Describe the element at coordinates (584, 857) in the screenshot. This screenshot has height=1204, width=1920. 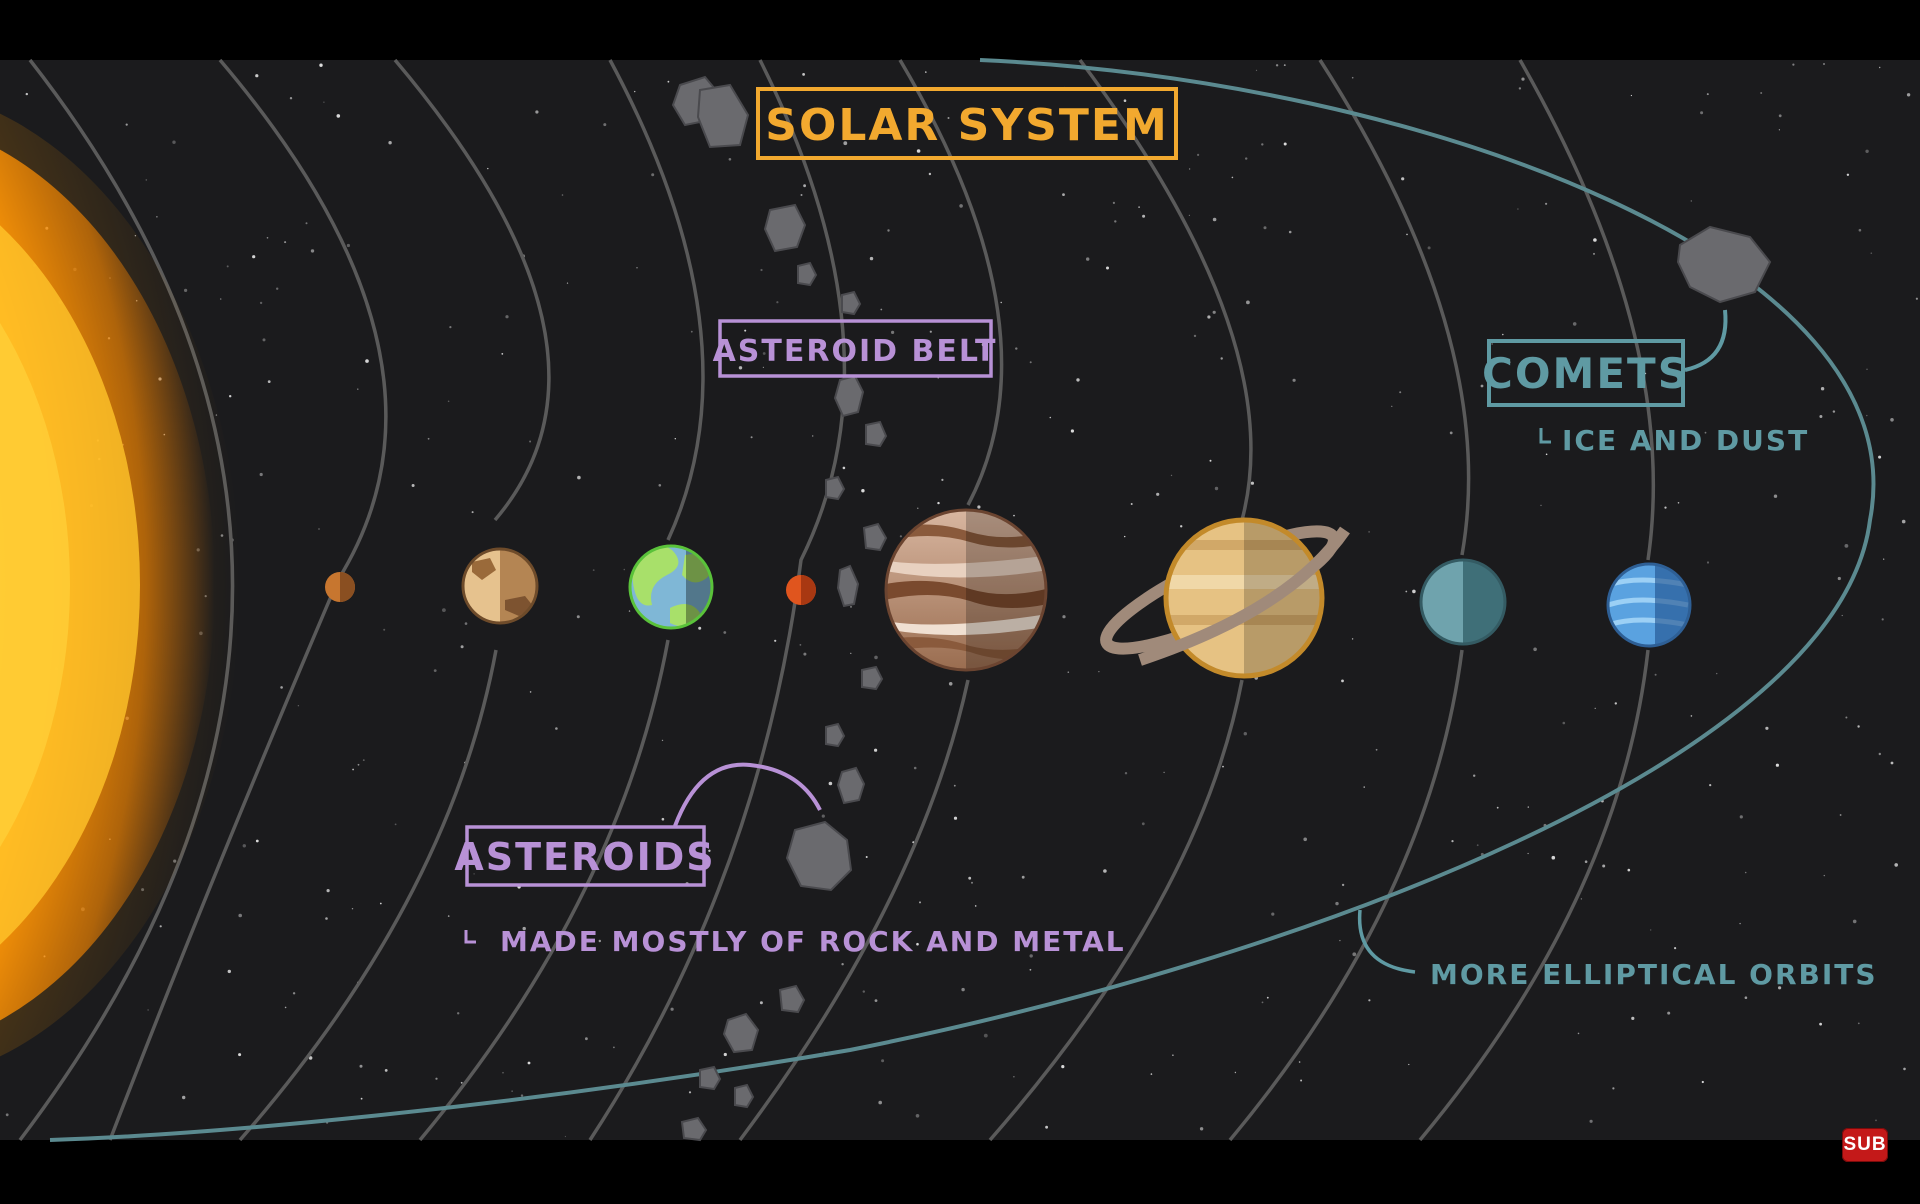
I see `asteroids-label: ASTEROIDS` at that location.